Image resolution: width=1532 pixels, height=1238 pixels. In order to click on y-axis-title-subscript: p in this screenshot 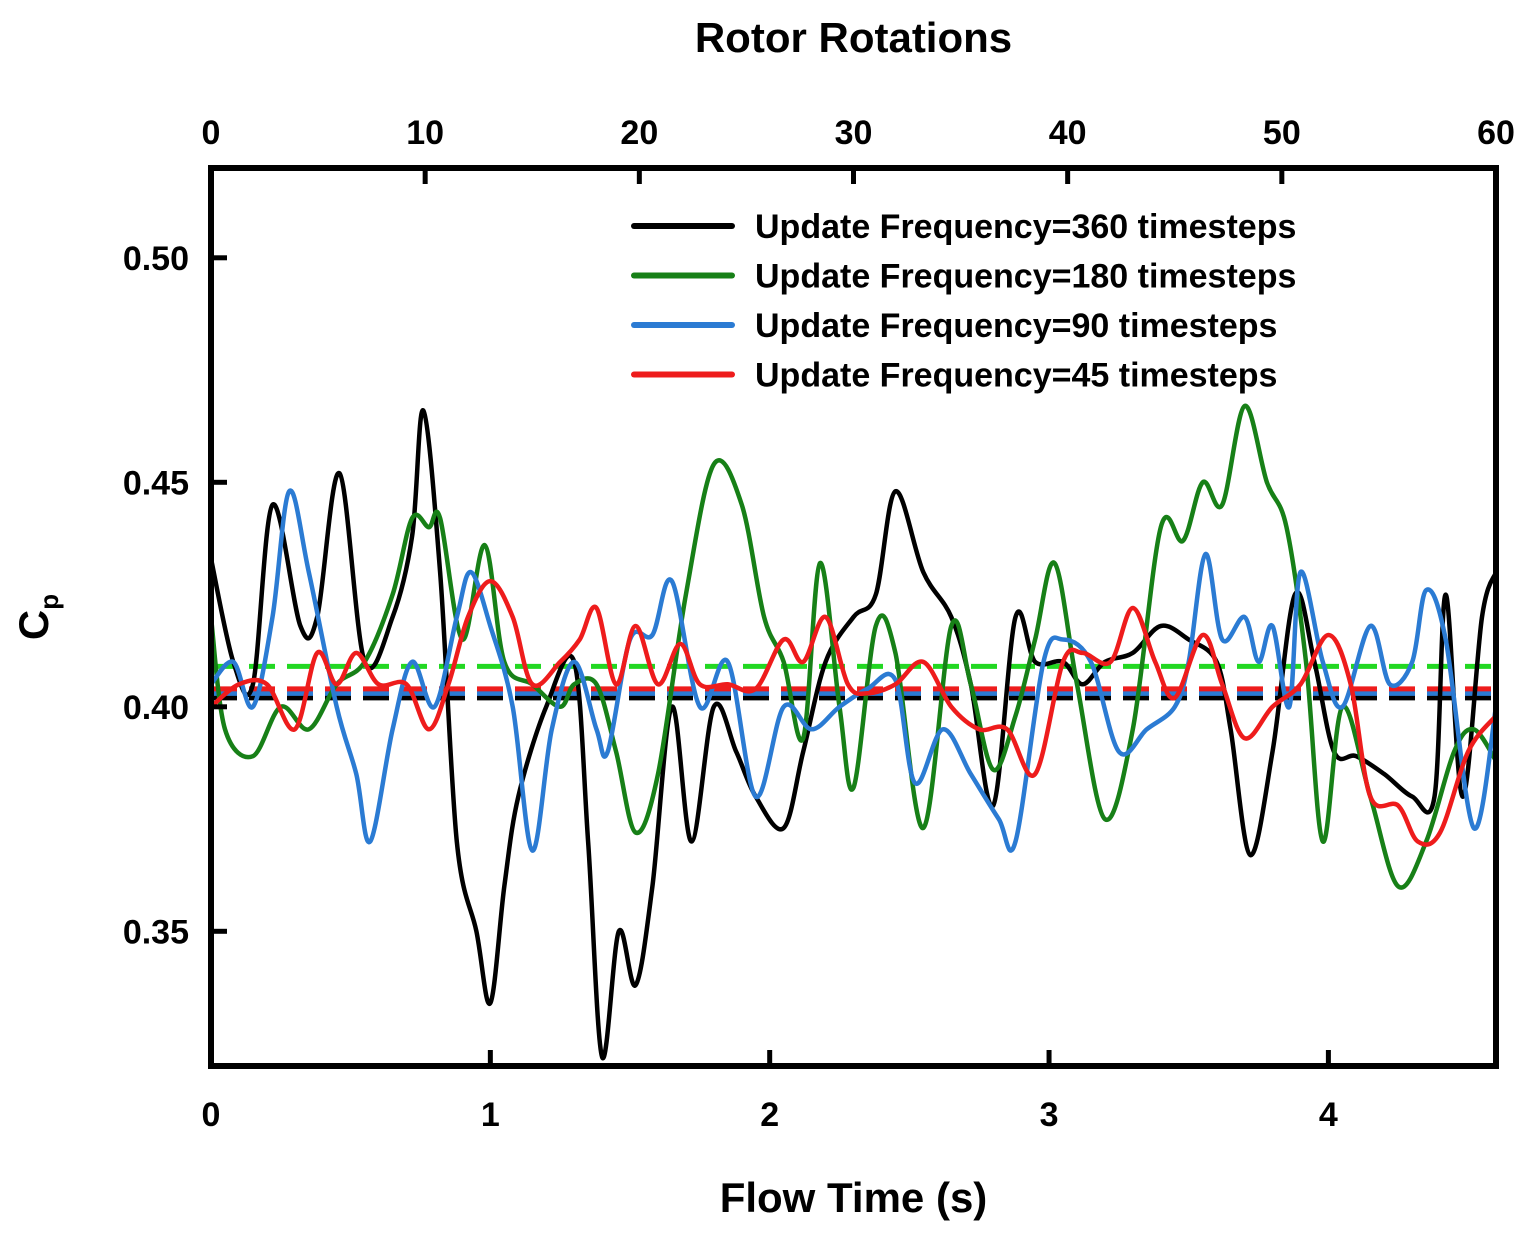, I will do `click(49, 602)`.